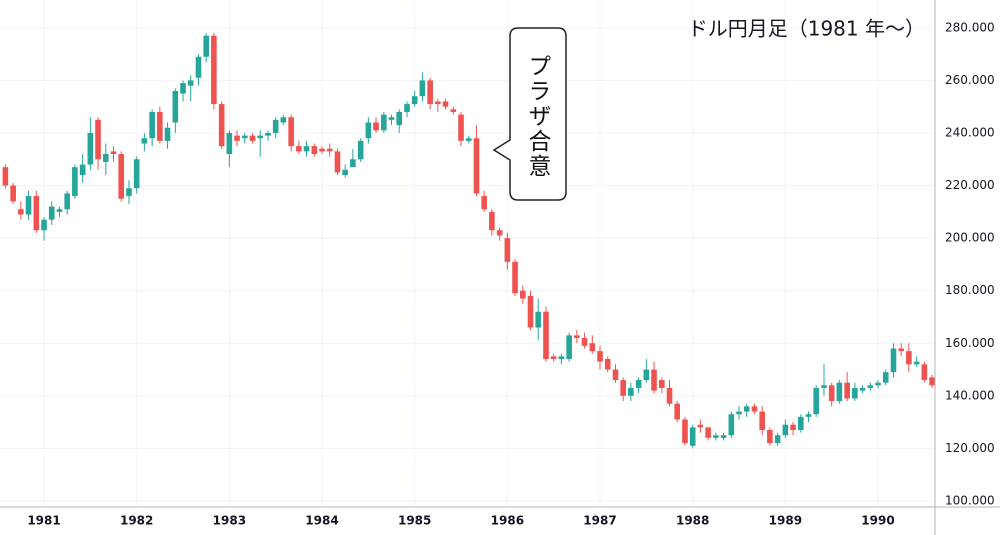  What do you see at coordinates (970, 395) in the screenshot?
I see `y-tick-label: 140.000` at bounding box center [970, 395].